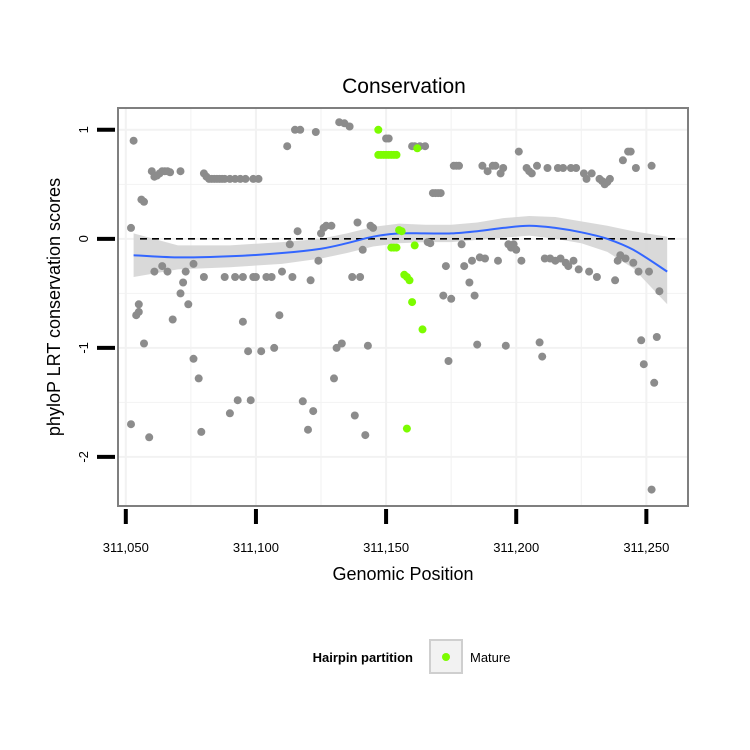 This screenshot has width=750, height=750. What do you see at coordinates (516, 547) in the screenshot?
I see `x-tick-label: 311,200` at bounding box center [516, 547].